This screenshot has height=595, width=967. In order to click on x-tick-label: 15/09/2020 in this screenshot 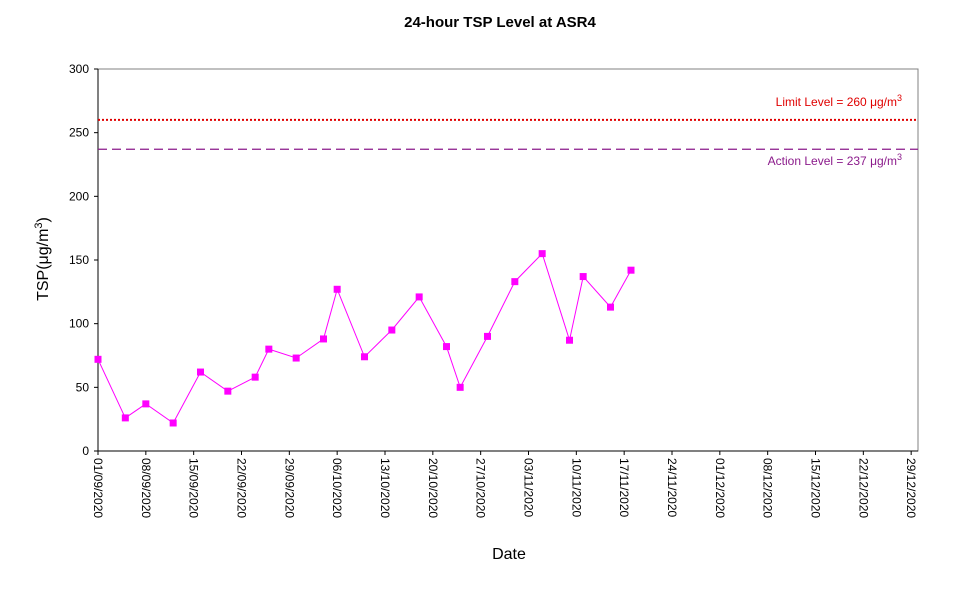, I will do `click(194, 488)`.